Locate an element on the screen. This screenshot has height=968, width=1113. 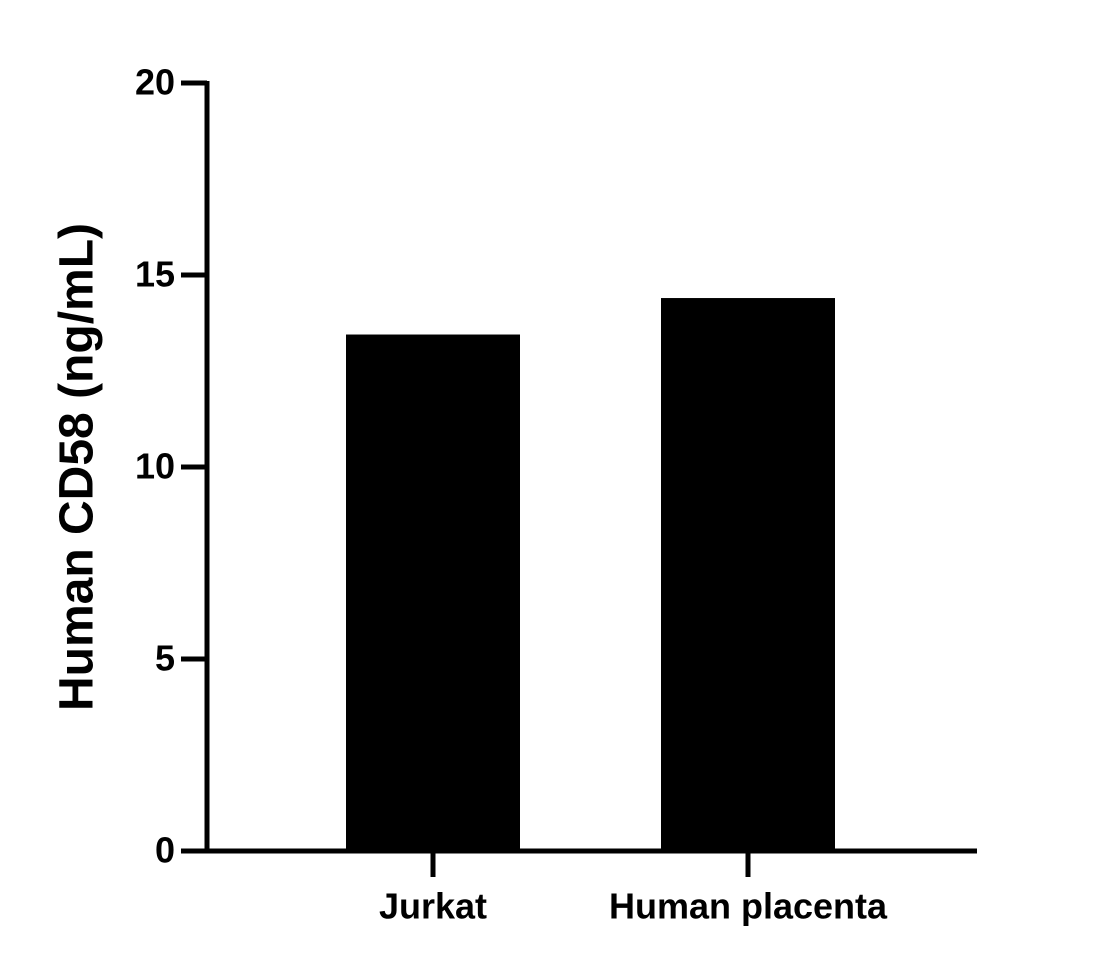
x-tick-label: Human placenta is located at coordinates (748, 906).